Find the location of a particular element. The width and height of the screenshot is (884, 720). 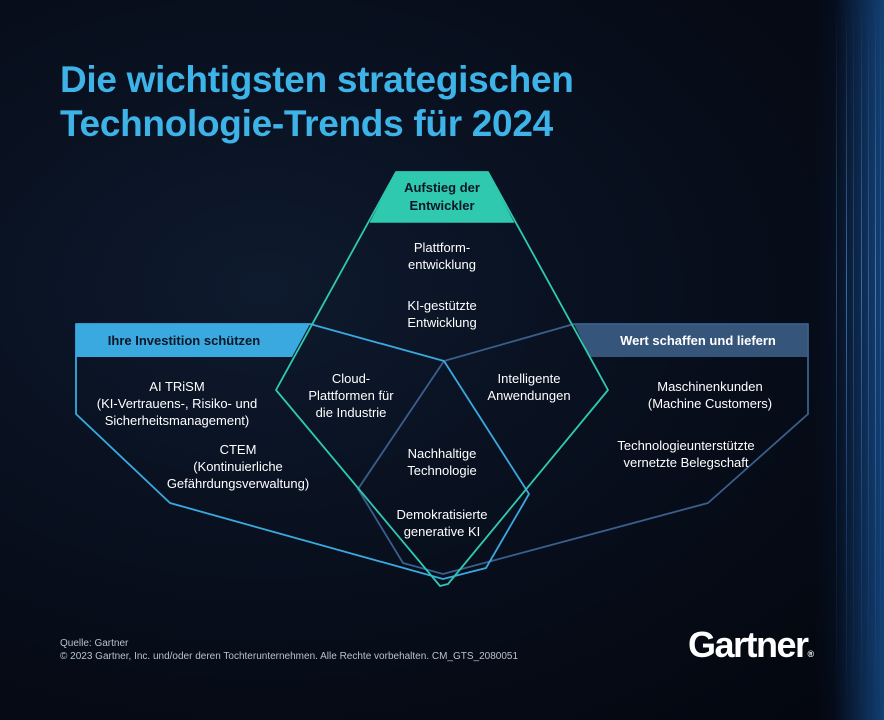

trend-line: Technologieunterstützte is located at coordinates (686, 445).